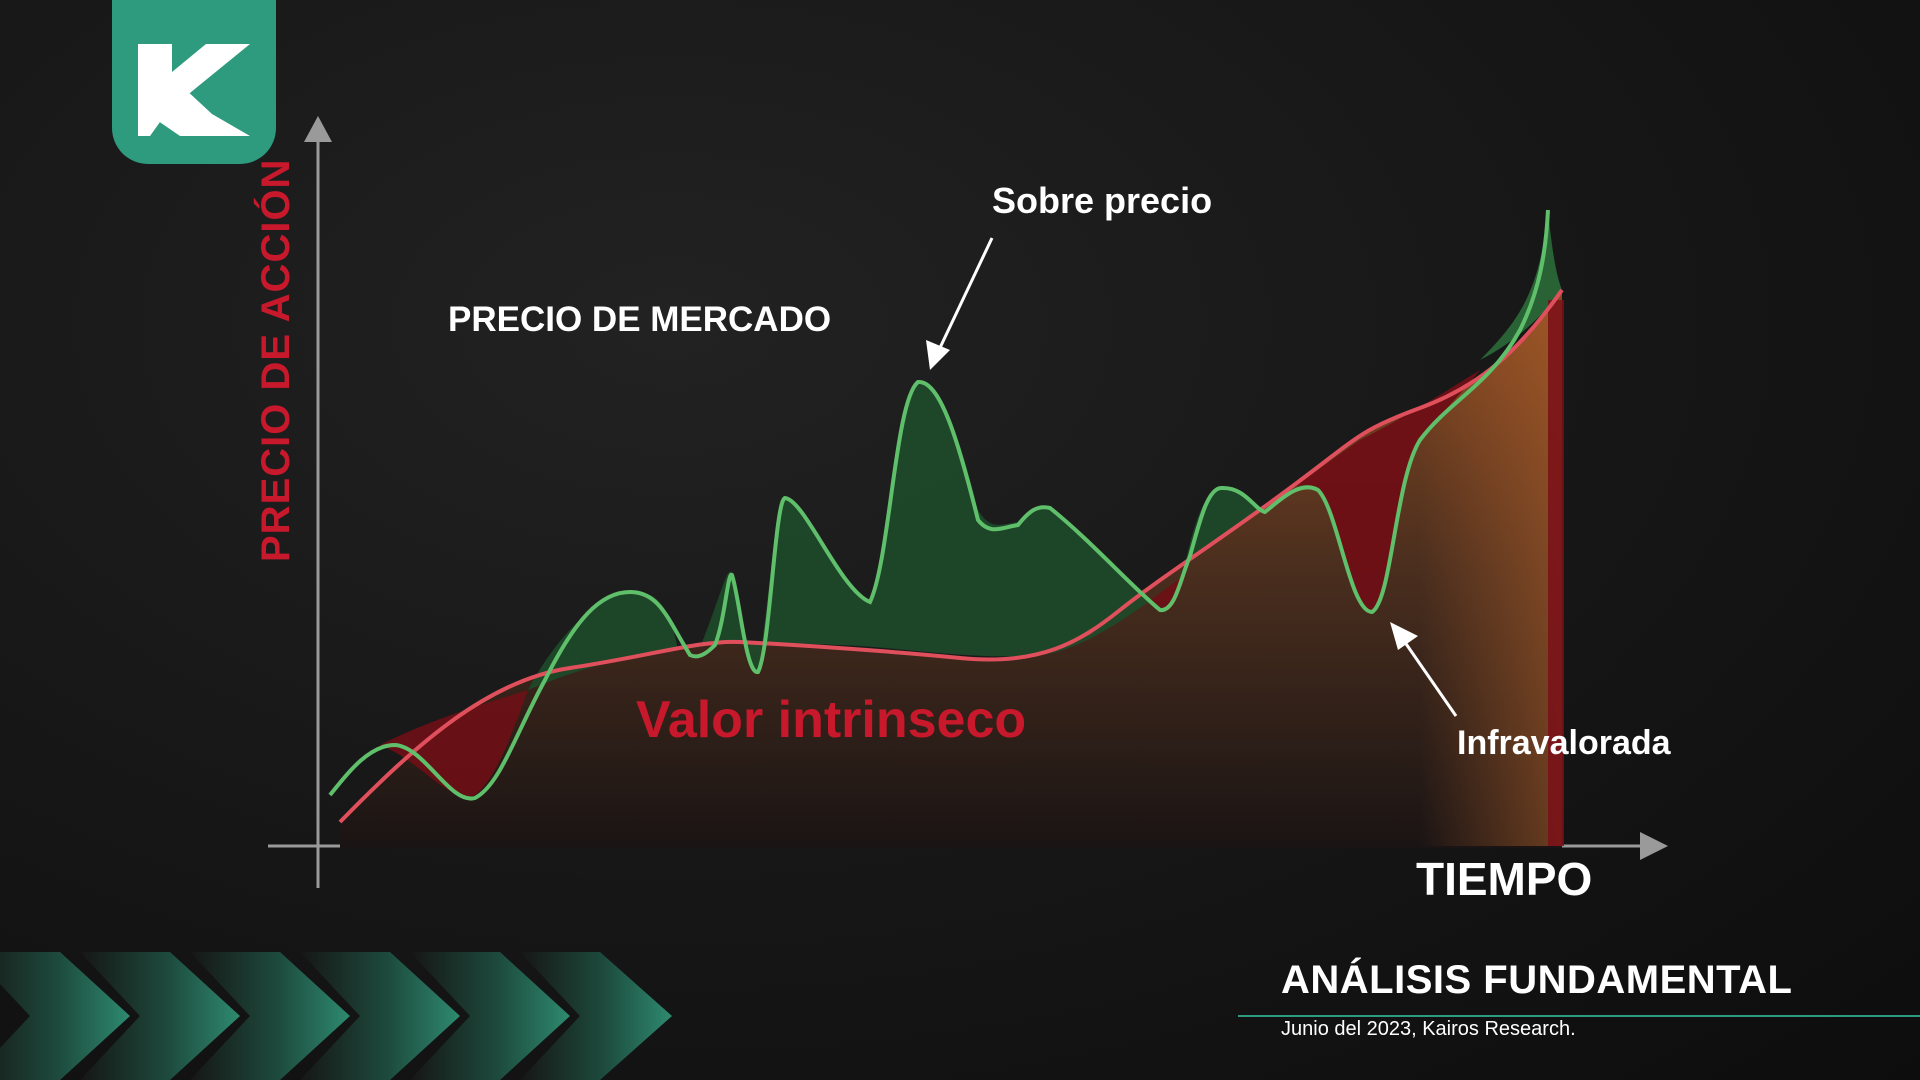  I want to click on undervalued-arrow-head-icon, so click(1404, 636).